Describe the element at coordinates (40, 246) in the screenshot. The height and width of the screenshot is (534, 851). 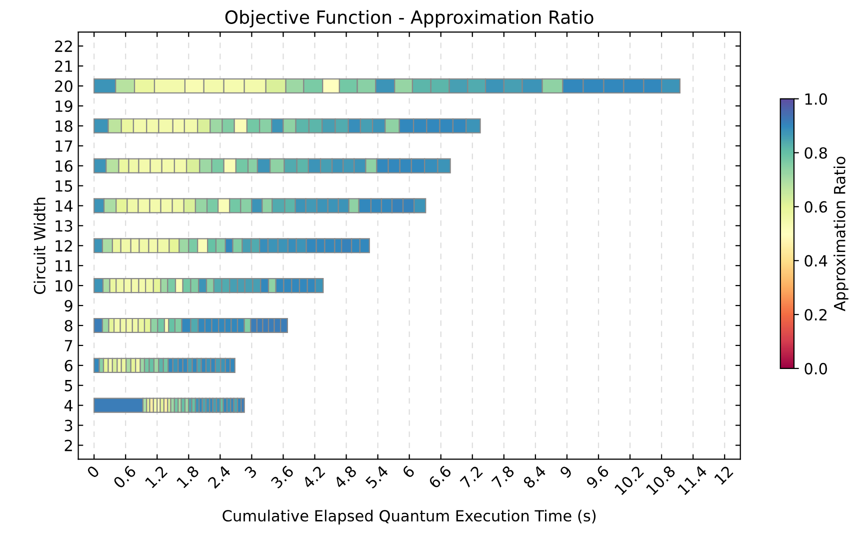
I see `y-axis-title: Circuit Width` at that location.